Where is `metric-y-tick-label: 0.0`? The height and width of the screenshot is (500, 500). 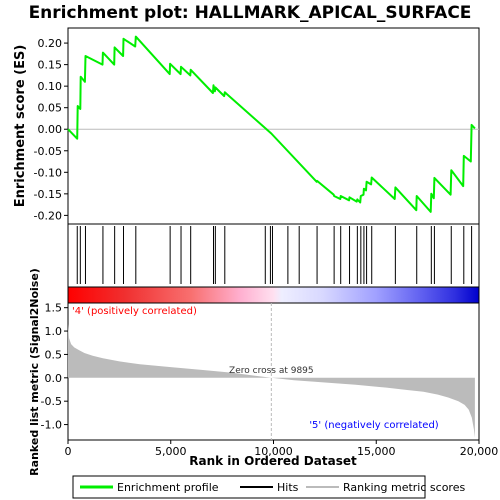 metric-y-tick-label: 0.0 is located at coordinates (54, 378).